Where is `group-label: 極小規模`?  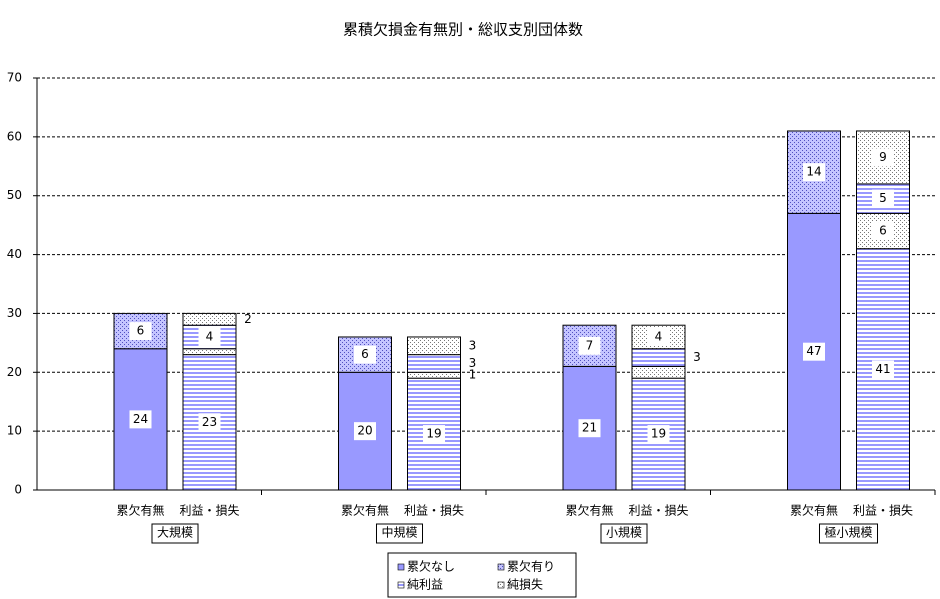
group-label: 極小規模 is located at coordinates (848, 532).